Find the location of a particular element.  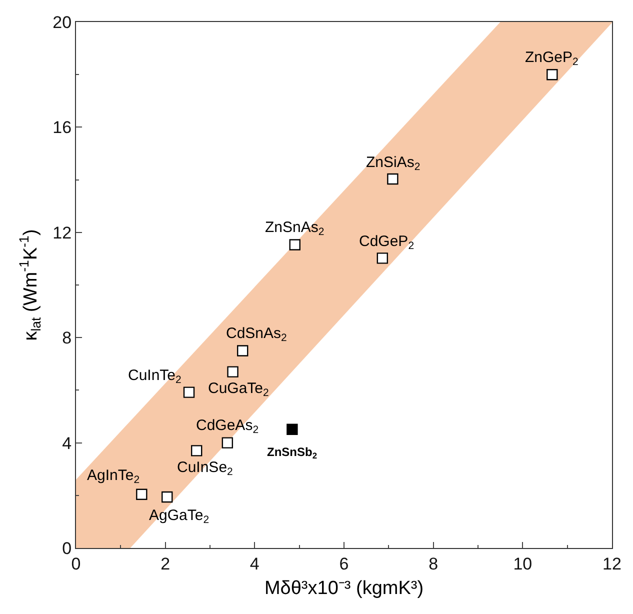

y-tick-label: 4 is located at coordinates (67, 443).